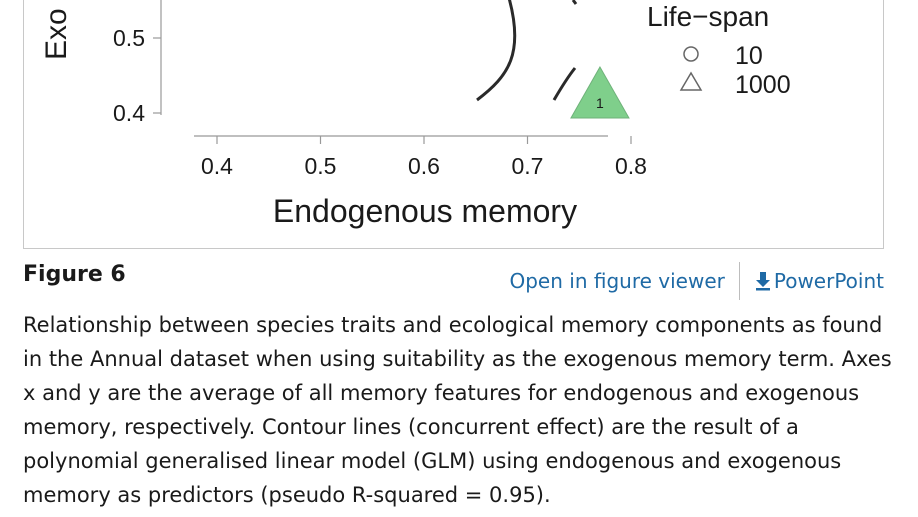 The width and height of the screenshot is (918, 517). What do you see at coordinates (56, 34) in the screenshot?
I see `y-axis-label: Exo` at bounding box center [56, 34].